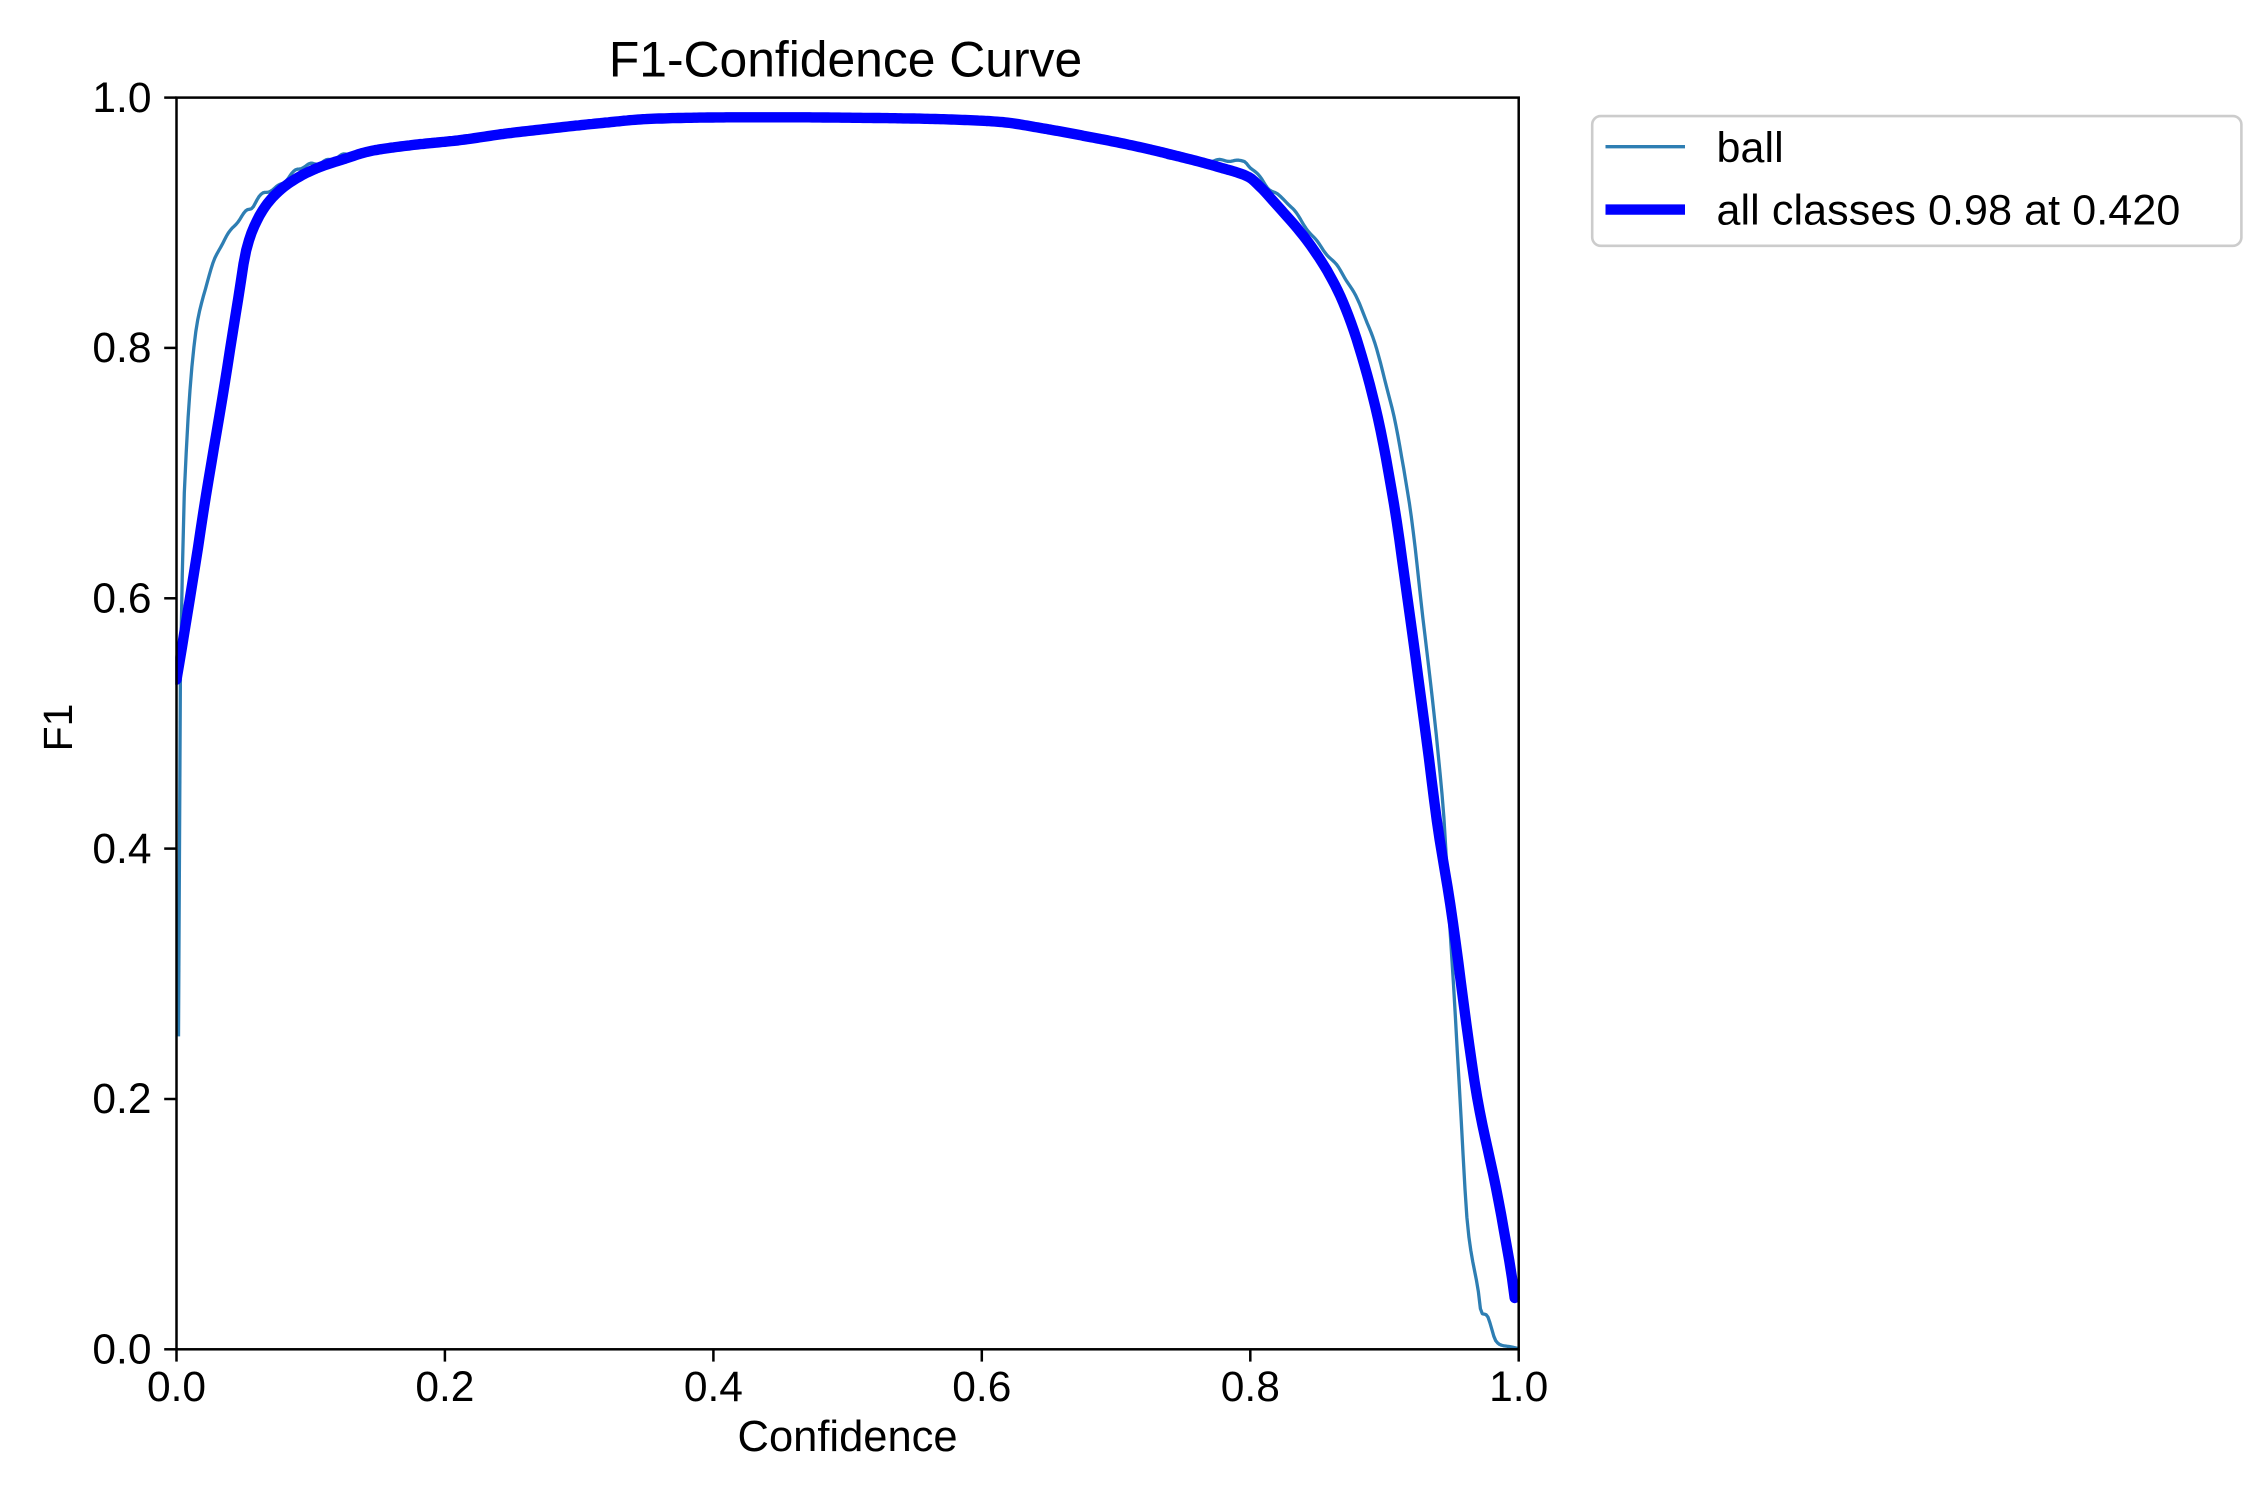  What do you see at coordinates (58, 728) in the screenshot?
I see `svg-text: F1` at bounding box center [58, 728].